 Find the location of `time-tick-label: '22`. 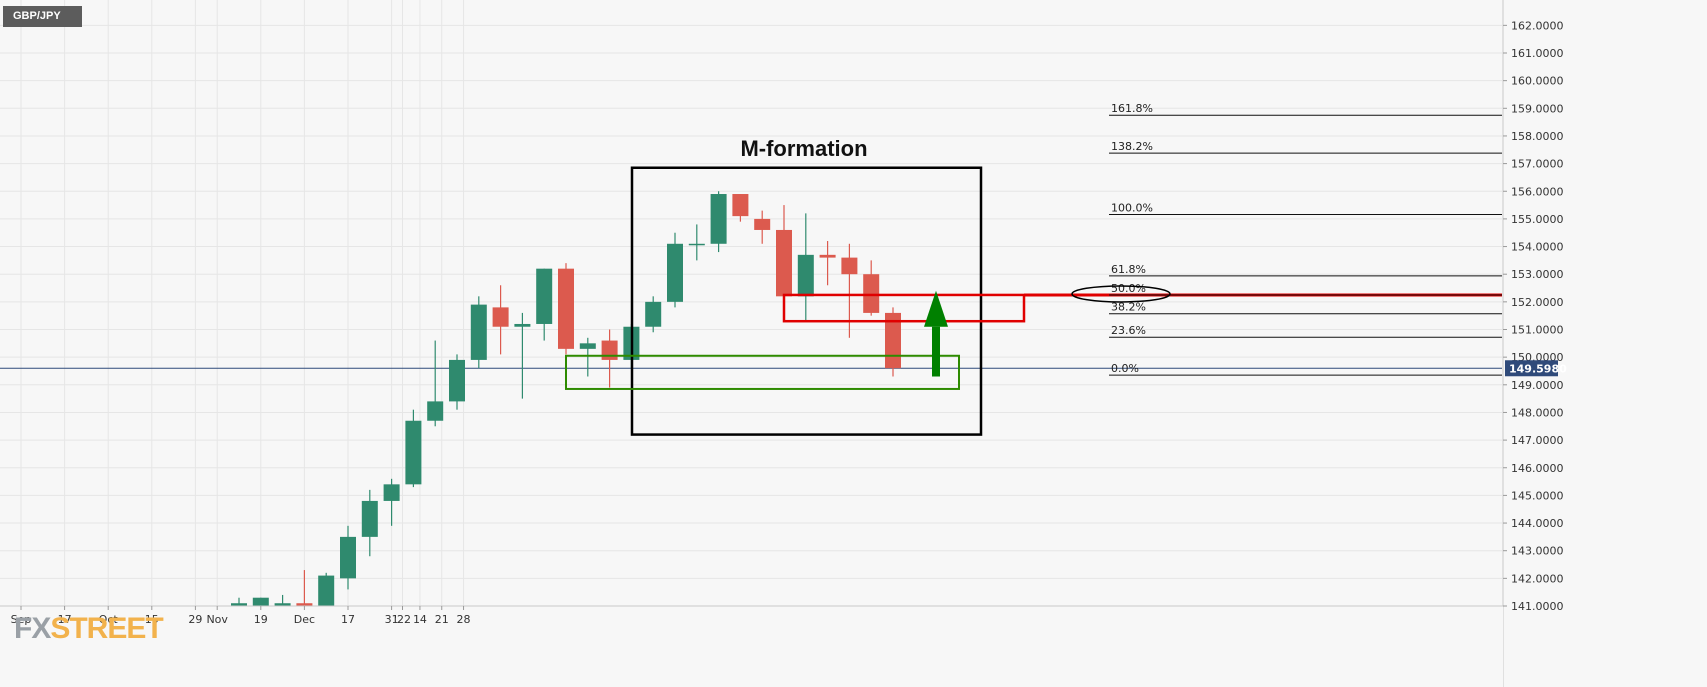

time-tick-label: '22 is located at coordinates (402, 619).